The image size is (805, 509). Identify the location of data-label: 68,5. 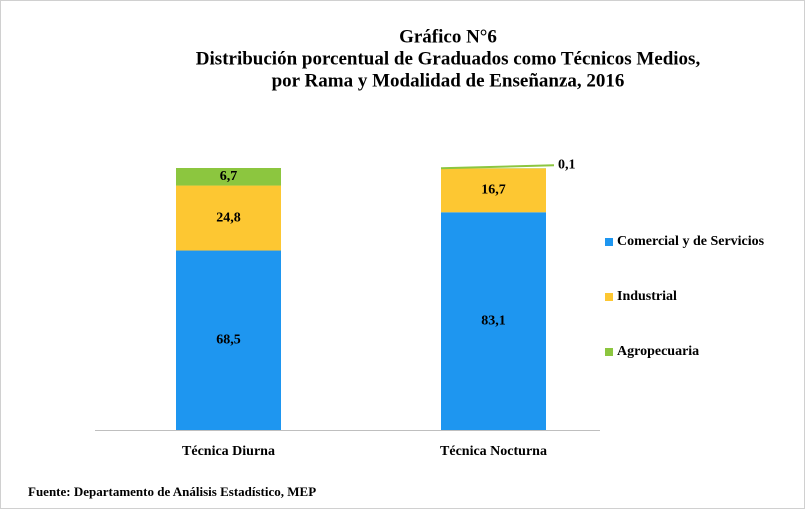
(228, 339).